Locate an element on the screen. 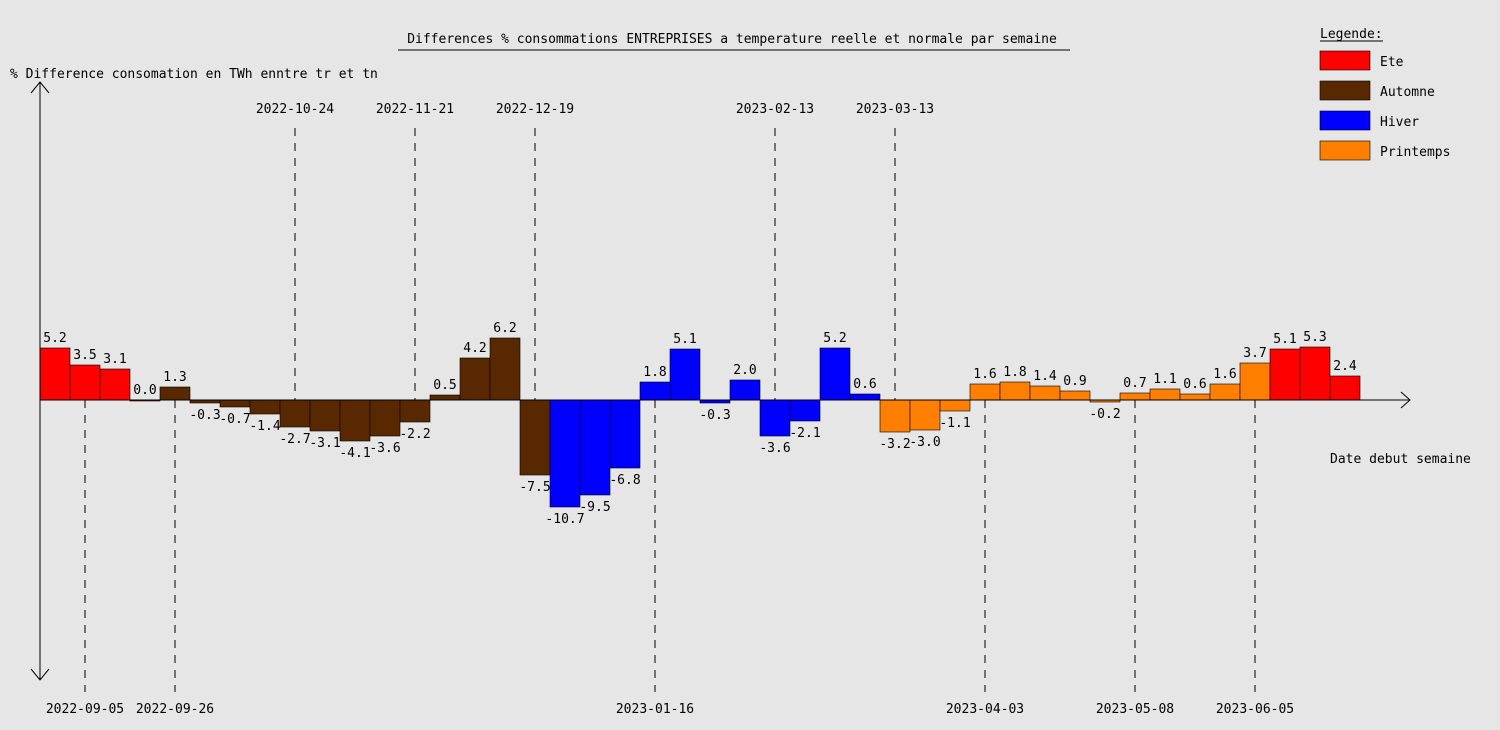  value-label-16: -7.5 is located at coordinates (534, 487).